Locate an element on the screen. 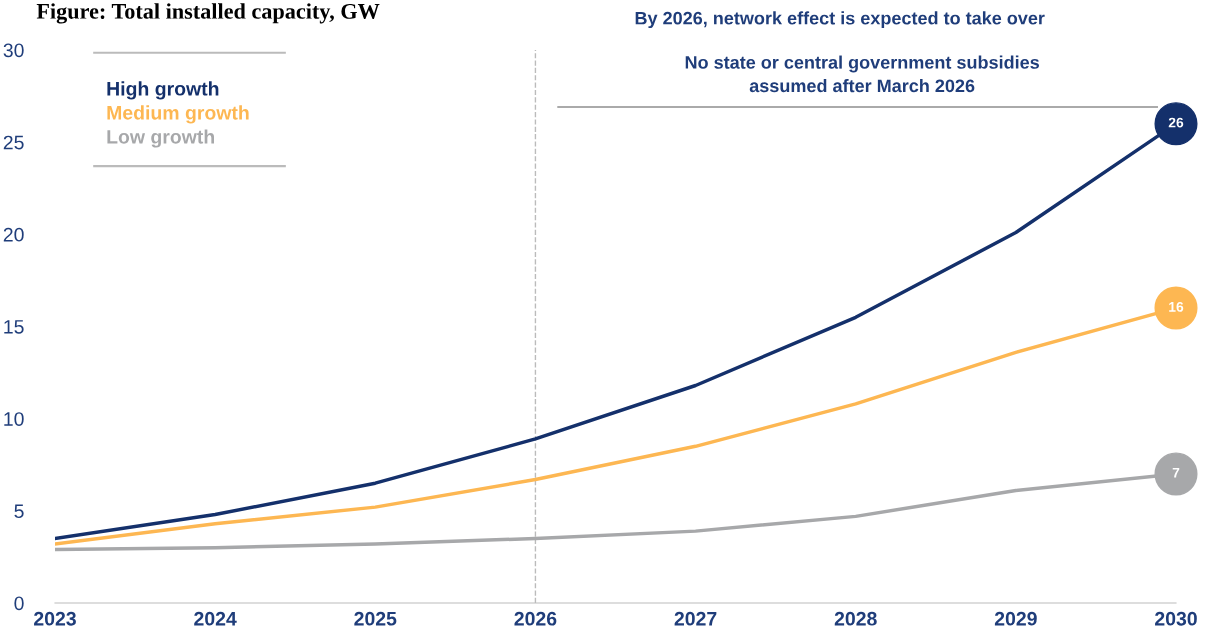  data-label: 7 is located at coordinates (1176, 473).